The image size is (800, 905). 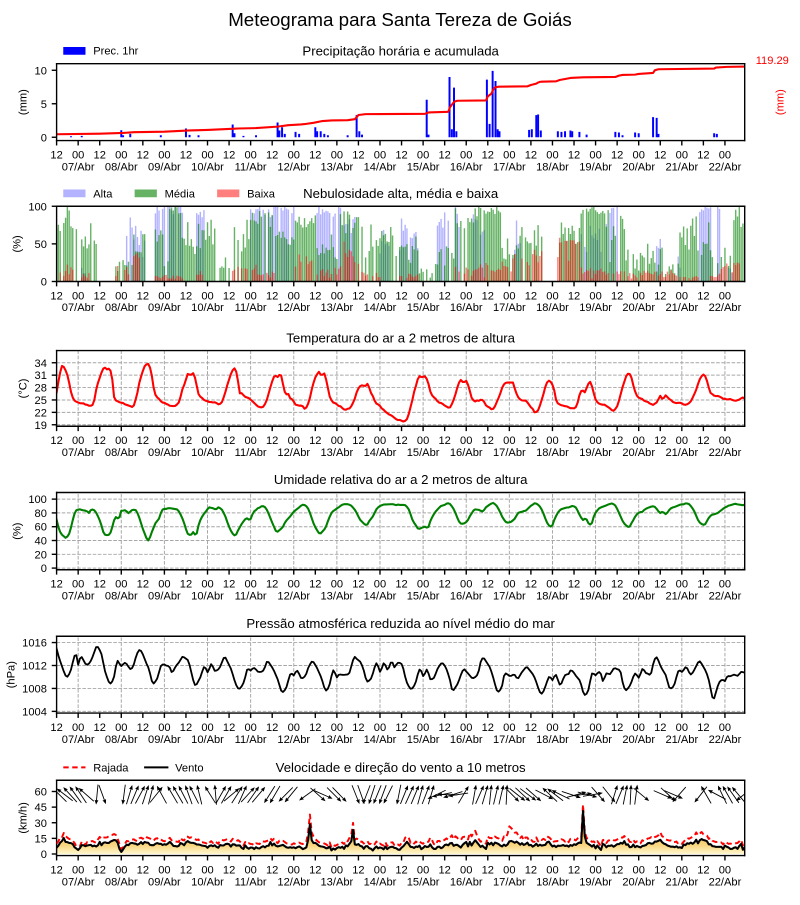 I want to click on svg-text: 119.29, so click(x=772, y=61).